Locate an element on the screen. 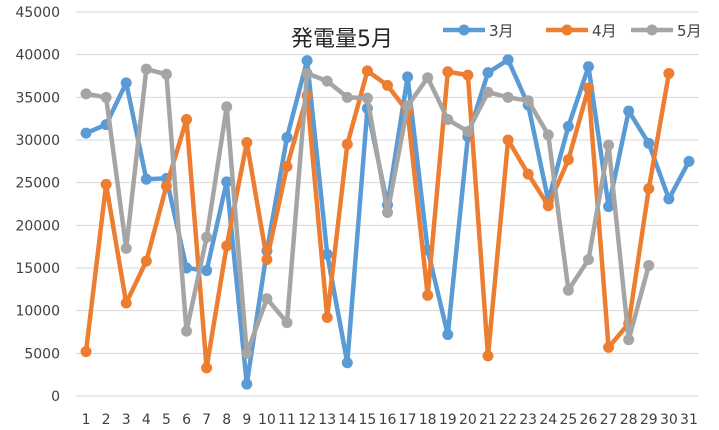 This screenshot has height=430, width=719. x-tick-label: 29 is located at coordinates (649, 420).